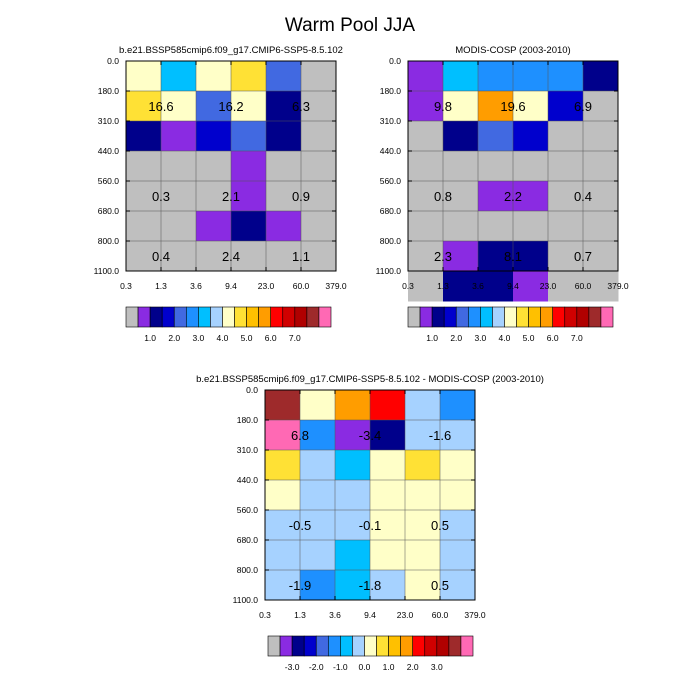  What do you see at coordinates (301, 196) in the screenshot?
I see `cell-value-label: 0.9` at bounding box center [301, 196].